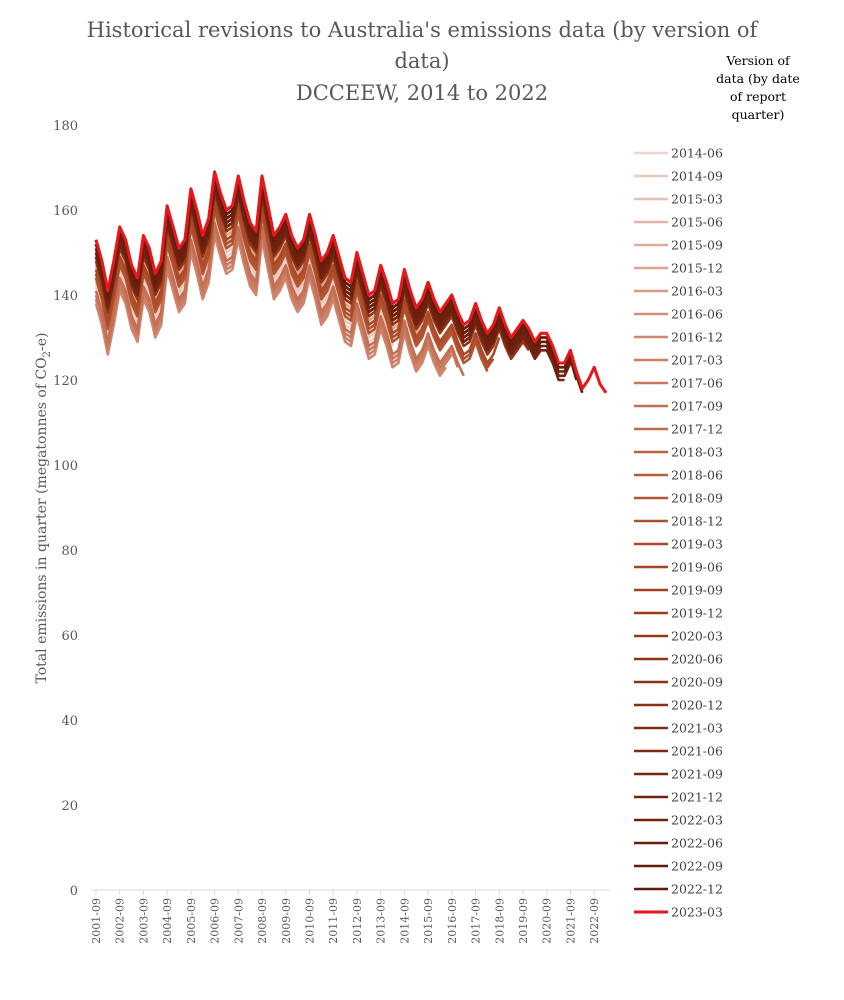 This screenshot has width=844, height=1000. Describe the element at coordinates (697, 360) in the screenshot. I see `legend-label: 2017-03` at that location.